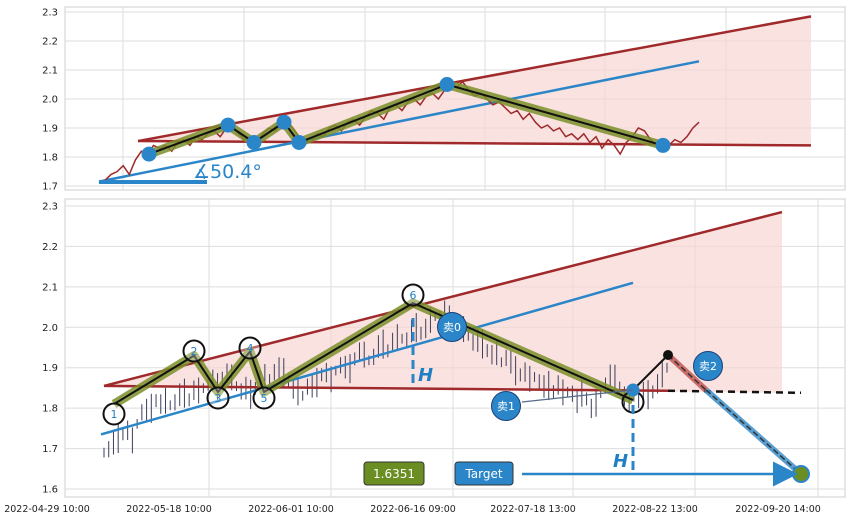 The height and width of the screenshot is (520, 853). Describe the element at coordinates (687, 372) in the screenshot. I see `projection-down-bg` at that location.